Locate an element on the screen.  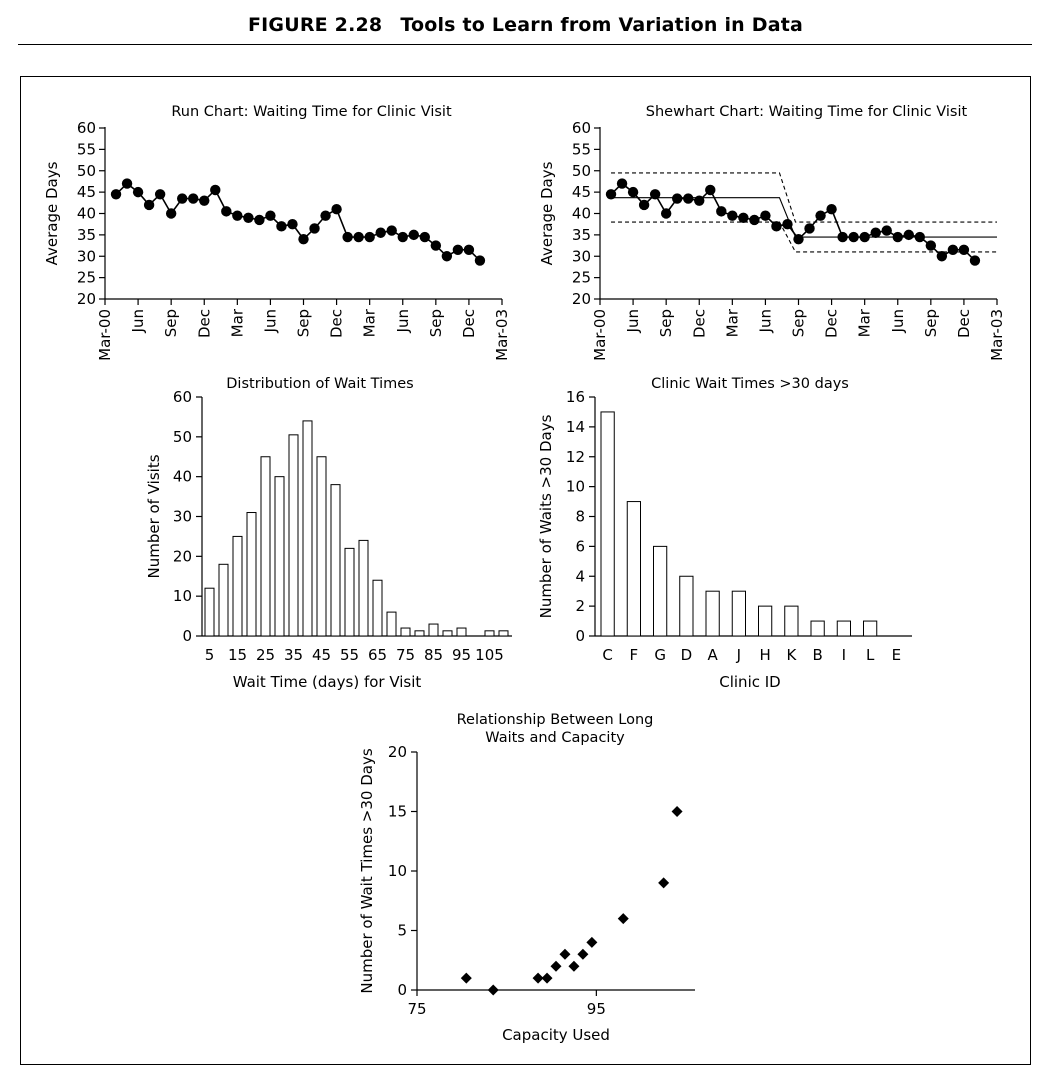
x-tick-label: G is located at coordinates (660, 655).